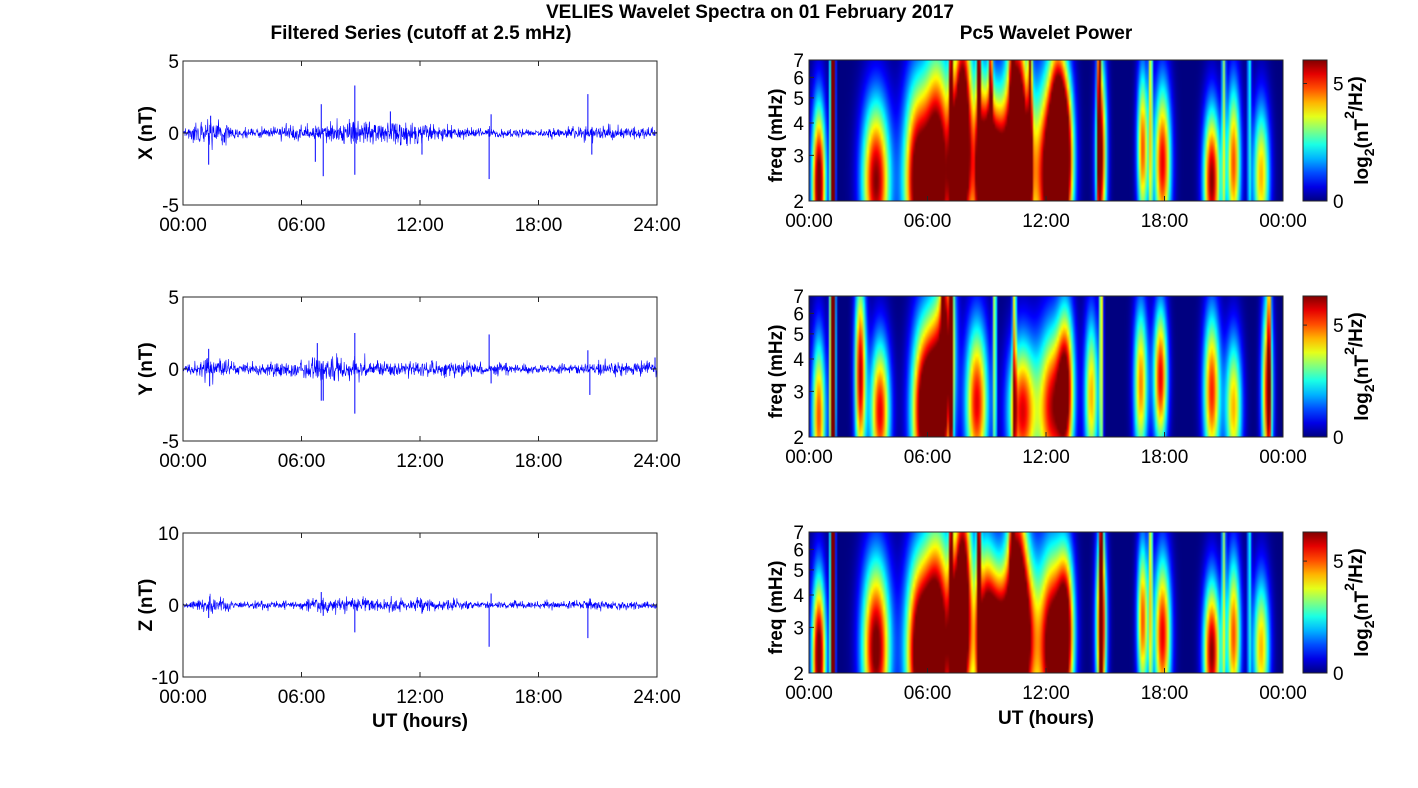  Describe the element at coordinates (168, 534) in the screenshot. I see `y-tick-label: 10` at that location.